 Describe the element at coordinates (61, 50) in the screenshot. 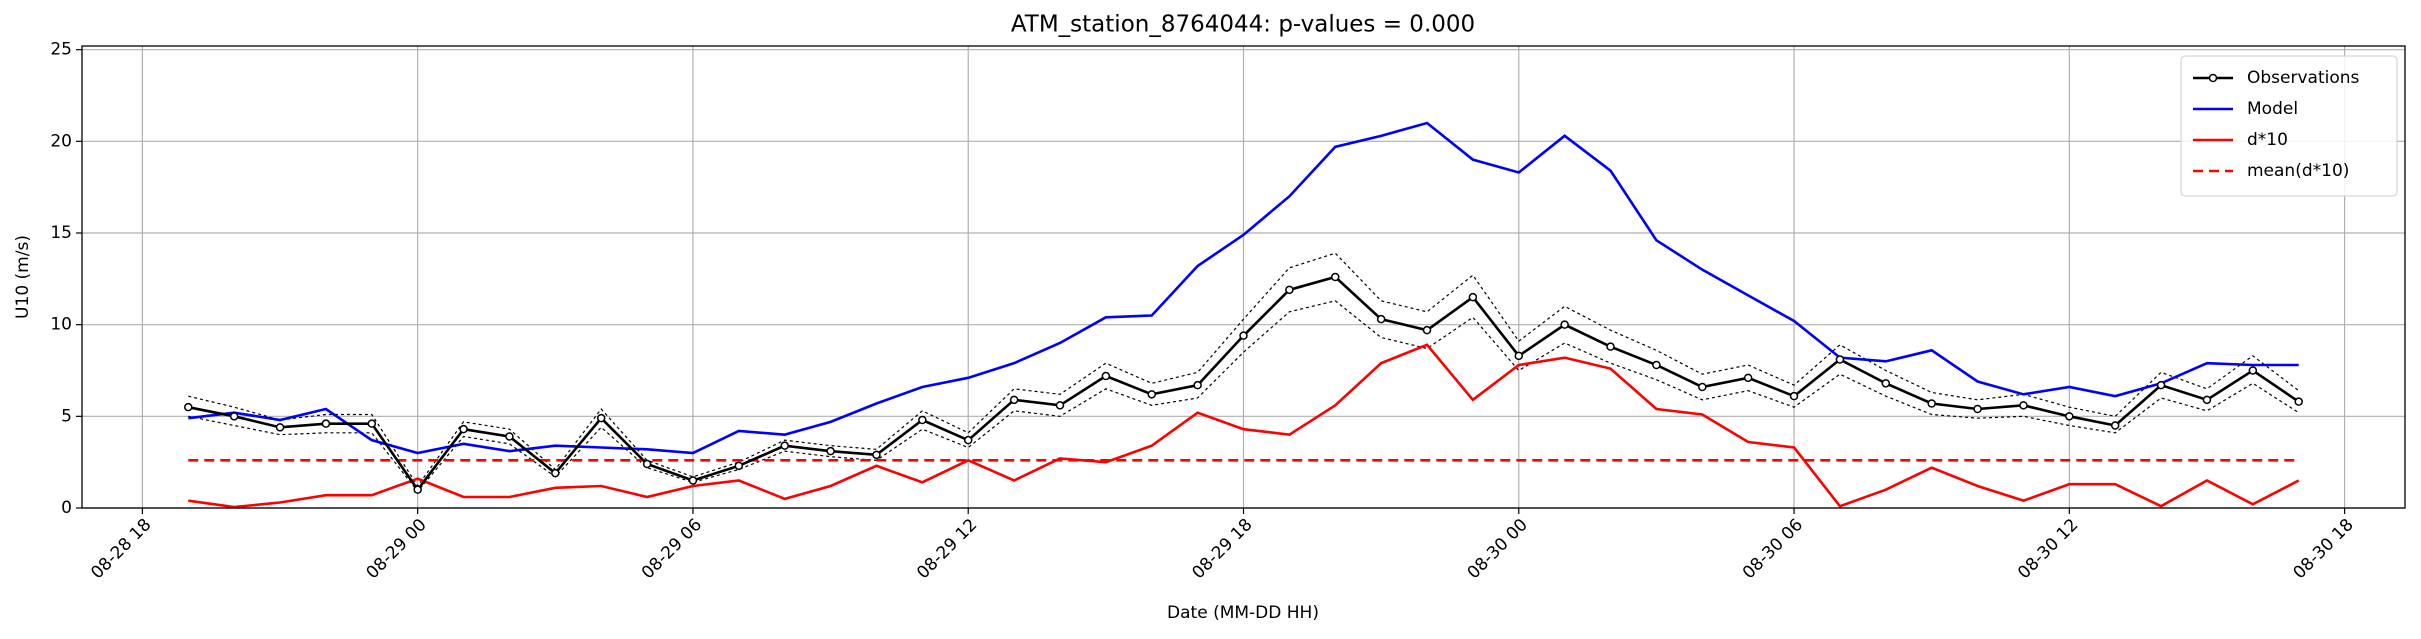

I see `y-tick-label: 25` at that location.